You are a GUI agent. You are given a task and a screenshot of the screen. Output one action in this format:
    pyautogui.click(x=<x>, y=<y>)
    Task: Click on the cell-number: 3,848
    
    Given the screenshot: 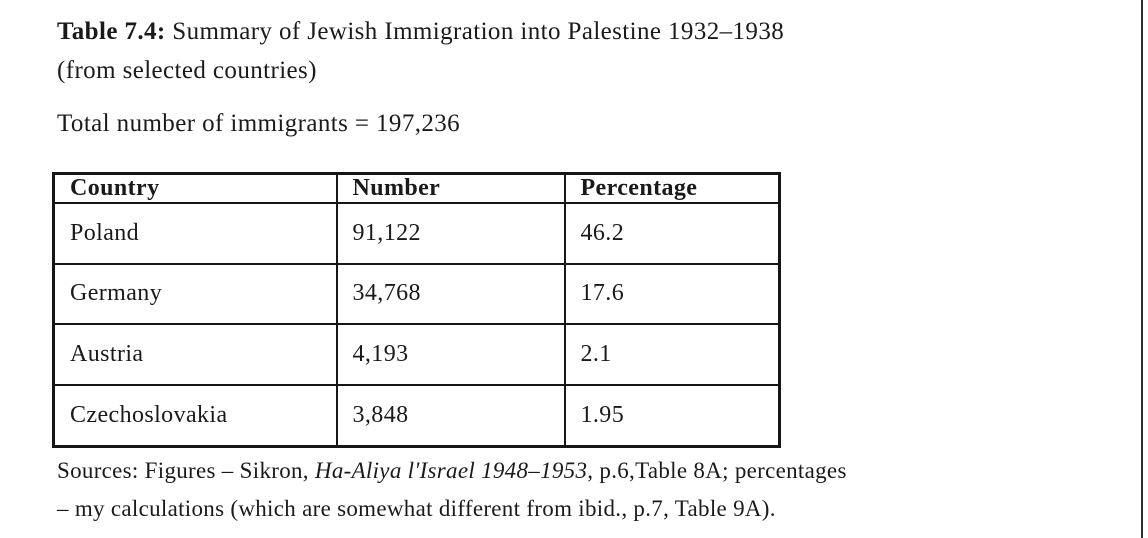 What is the action you would take?
    pyautogui.click(x=450, y=415)
    